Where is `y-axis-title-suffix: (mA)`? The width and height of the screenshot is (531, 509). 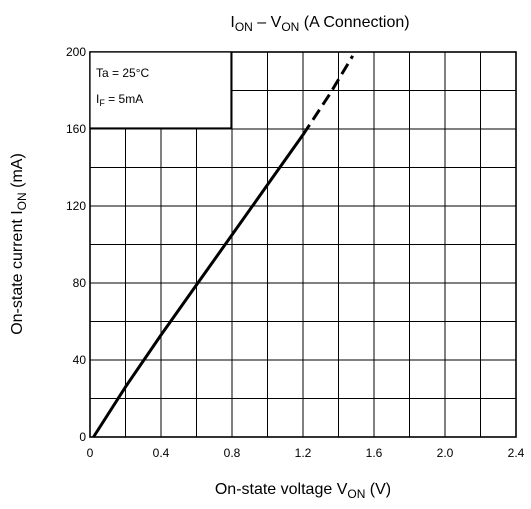
y-axis-title-suffix: (mA) is located at coordinates (17, 172).